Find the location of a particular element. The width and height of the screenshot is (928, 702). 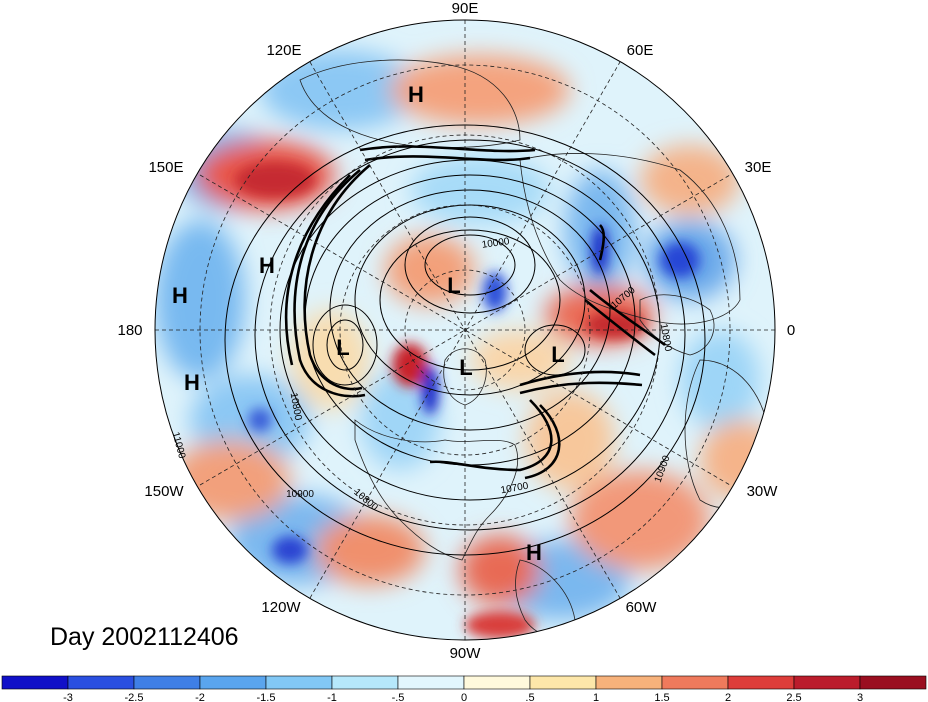

coast-greenland is located at coordinates (465, 377).